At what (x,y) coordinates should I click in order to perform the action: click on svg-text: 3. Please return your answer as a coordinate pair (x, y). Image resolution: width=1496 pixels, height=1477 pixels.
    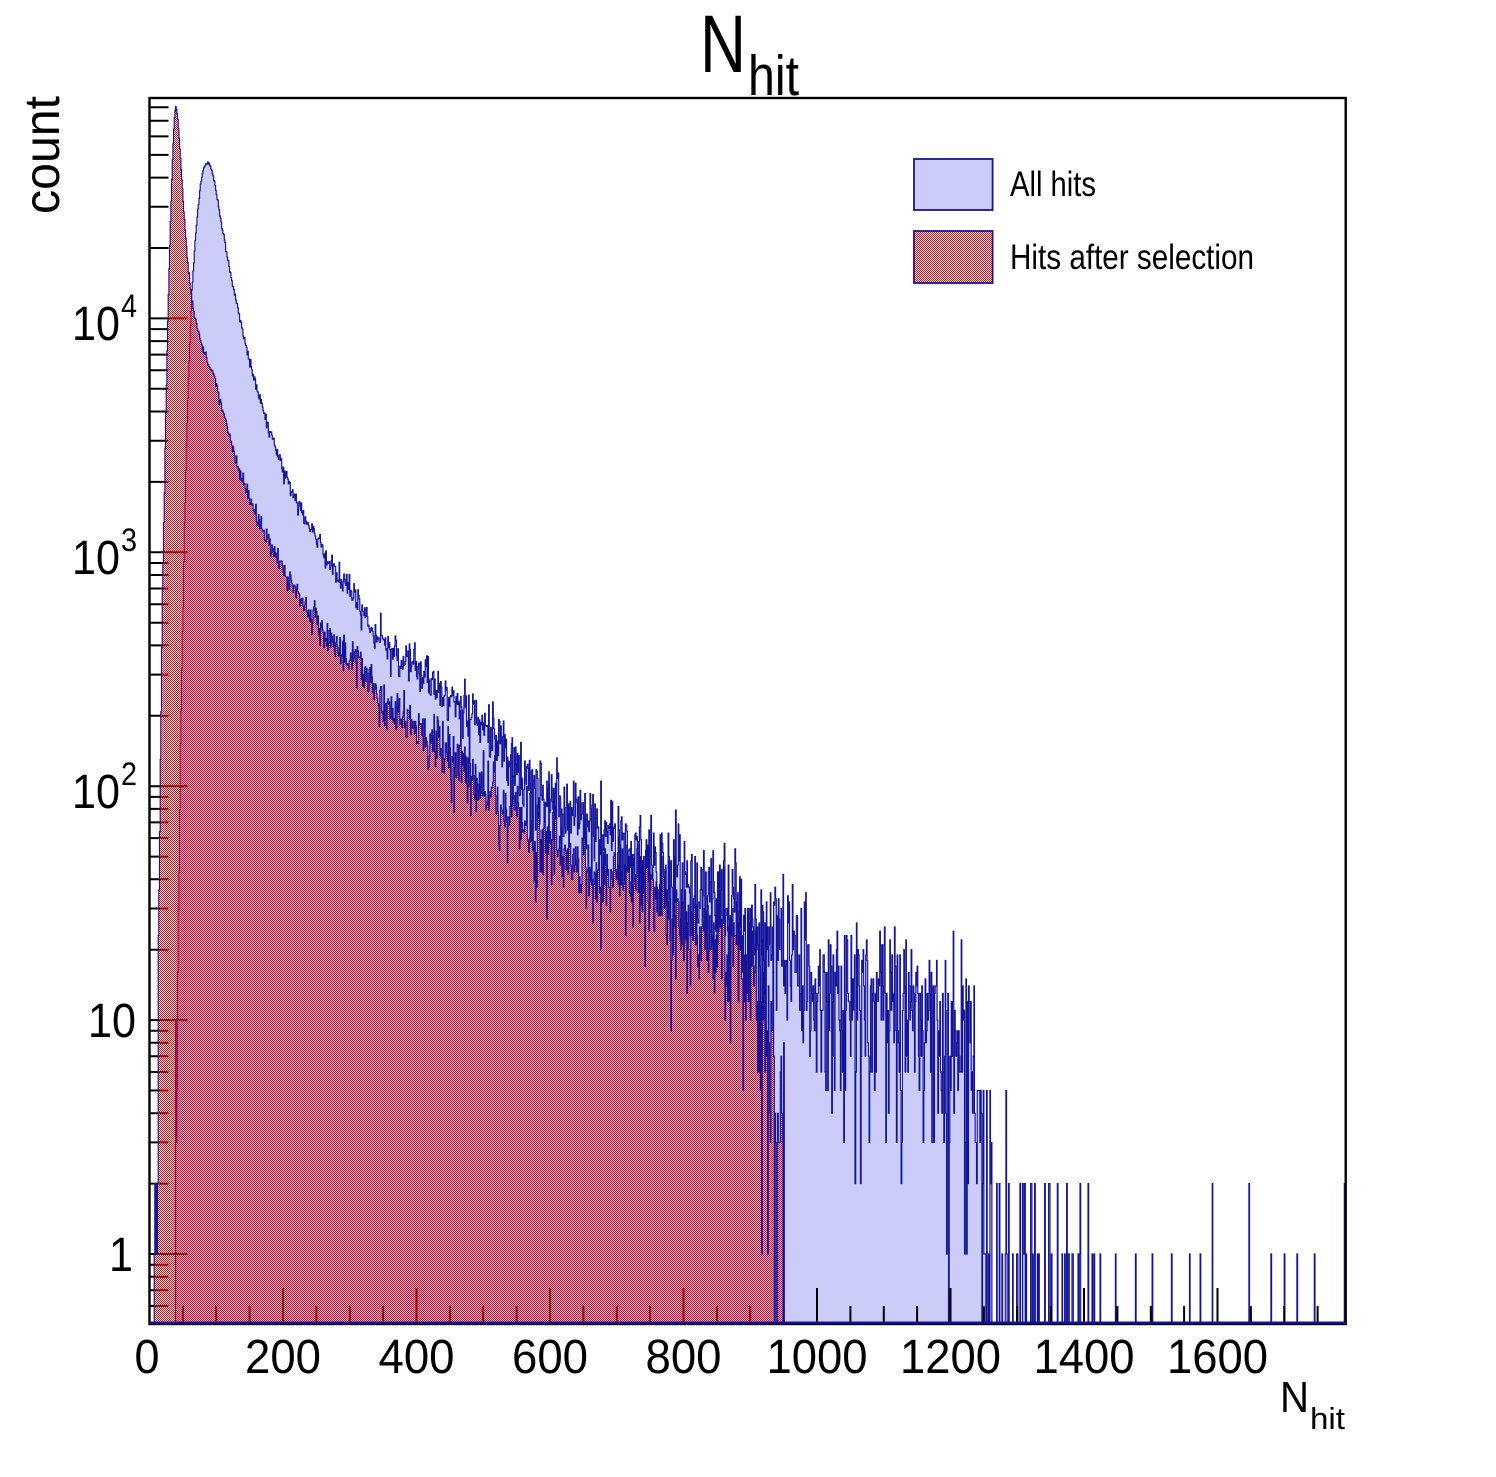
    Looking at the image, I should click on (129, 540).